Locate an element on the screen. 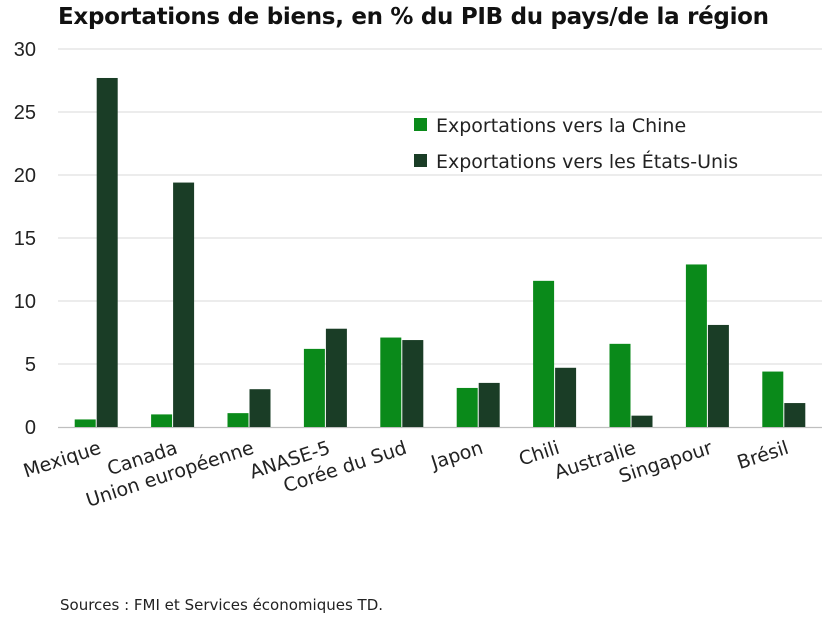 This screenshot has width=827, height=617. y-tick-label: 5 is located at coordinates (30, 365).